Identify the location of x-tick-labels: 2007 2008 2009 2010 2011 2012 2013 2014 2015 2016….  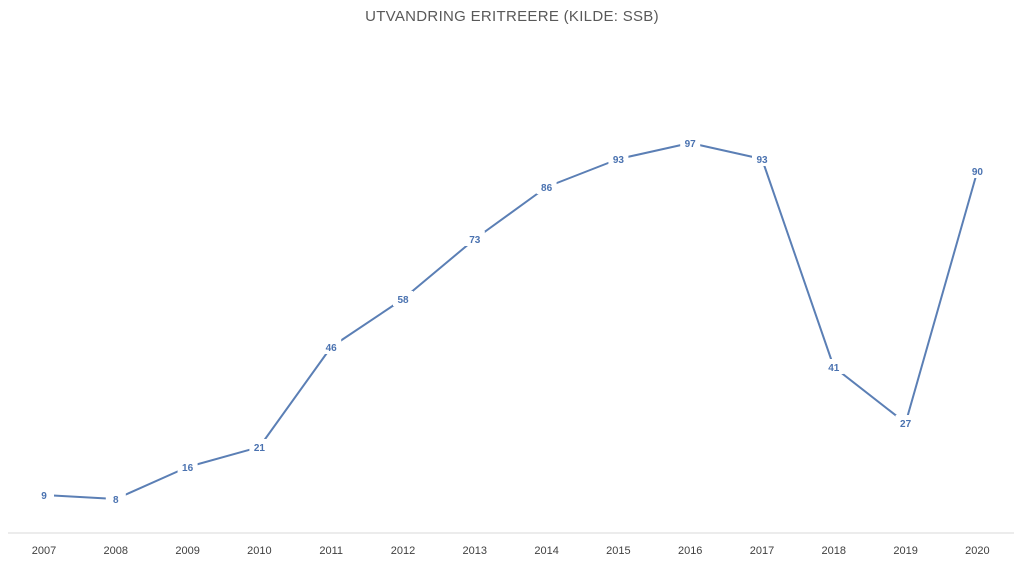
(511, 551).